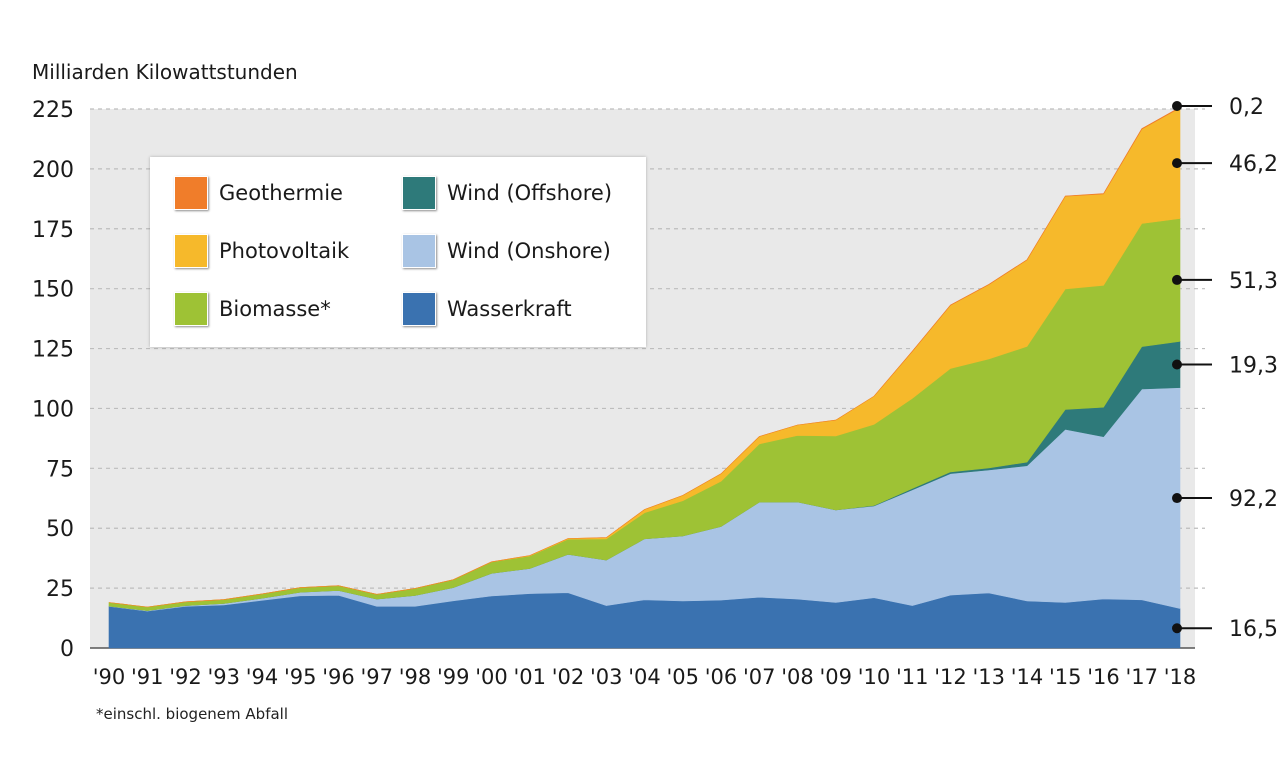 Image resolution: width=1280 pixels, height=757 pixels. What do you see at coordinates (53, 380) in the screenshot?
I see `y-axis-ticks: 0 25 50 75 100 125 150 175 200 225` at bounding box center [53, 380].